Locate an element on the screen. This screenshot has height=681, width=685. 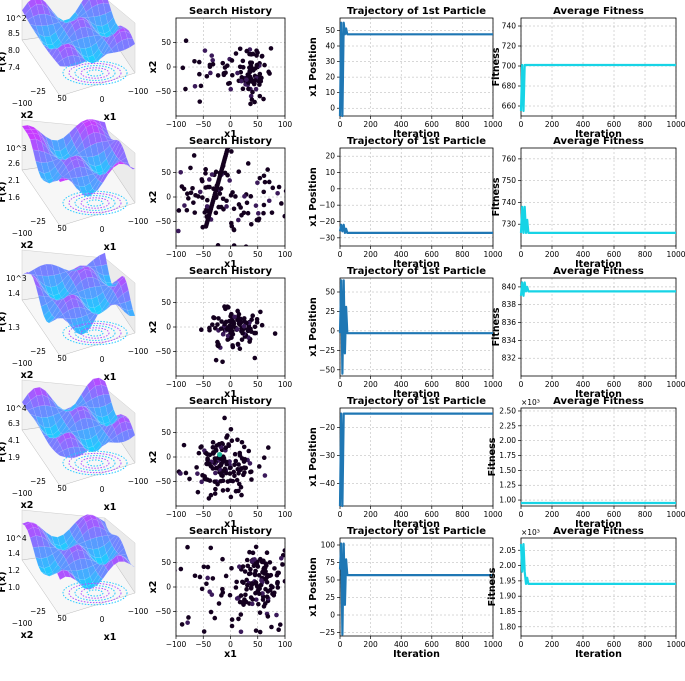
x-tick-label: 600 is located at coordinates (614, 644).